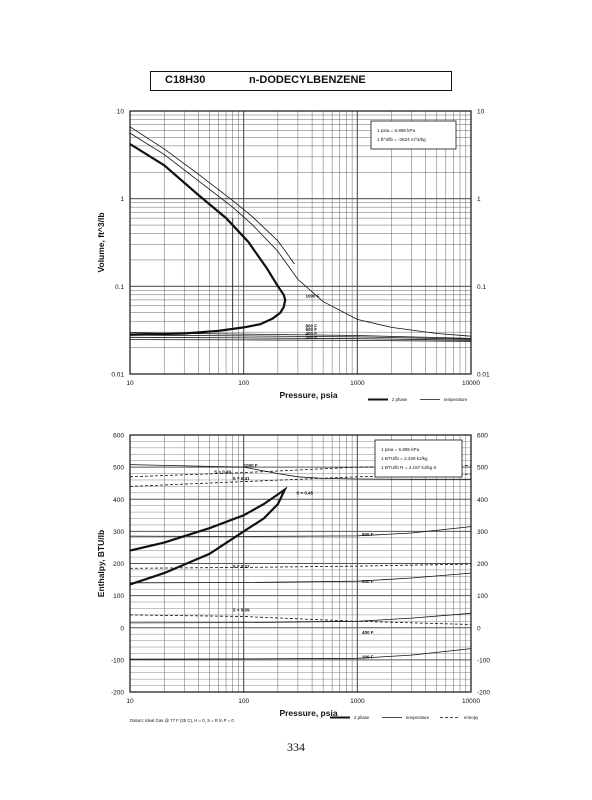 Image resolution: width=592 pixels, height=800 pixels. I want to click on y-tick-label: 10, so click(121, 112).